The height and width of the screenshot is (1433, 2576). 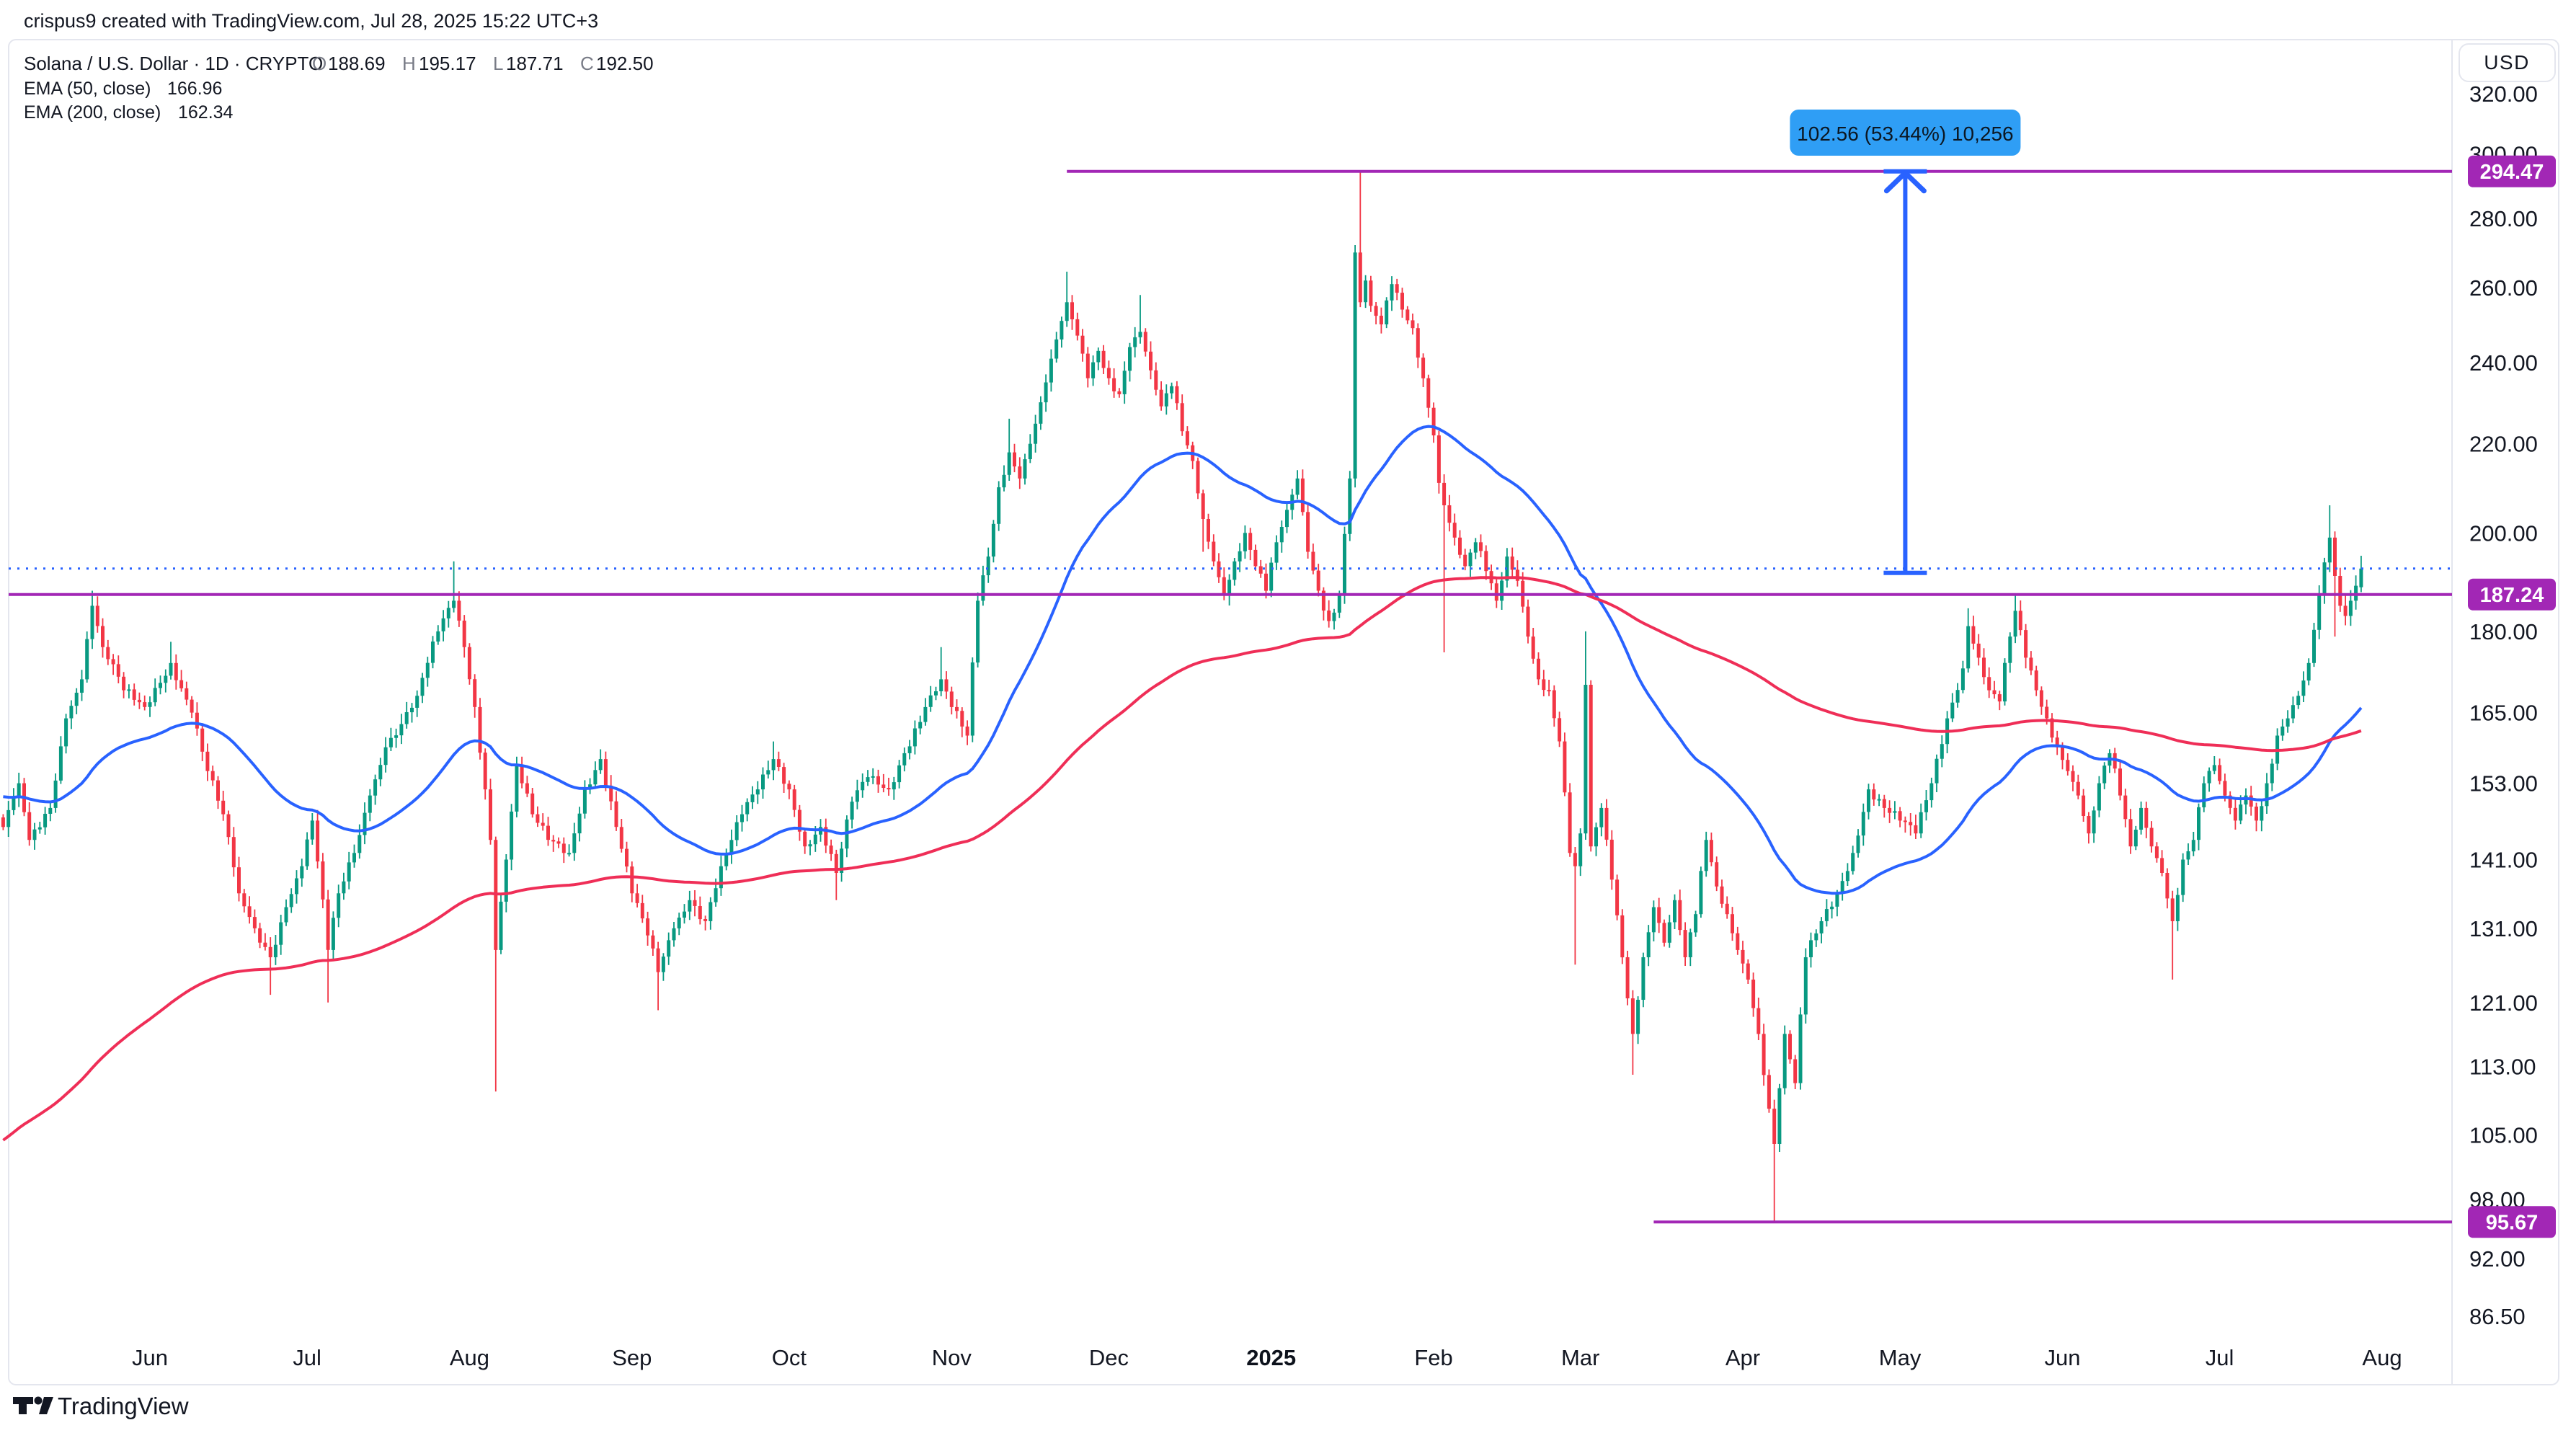 What do you see at coordinates (2497, 1316) in the screenshot?
I see `price-tick-label: 86.50` at bounding box center [2497, 1316].